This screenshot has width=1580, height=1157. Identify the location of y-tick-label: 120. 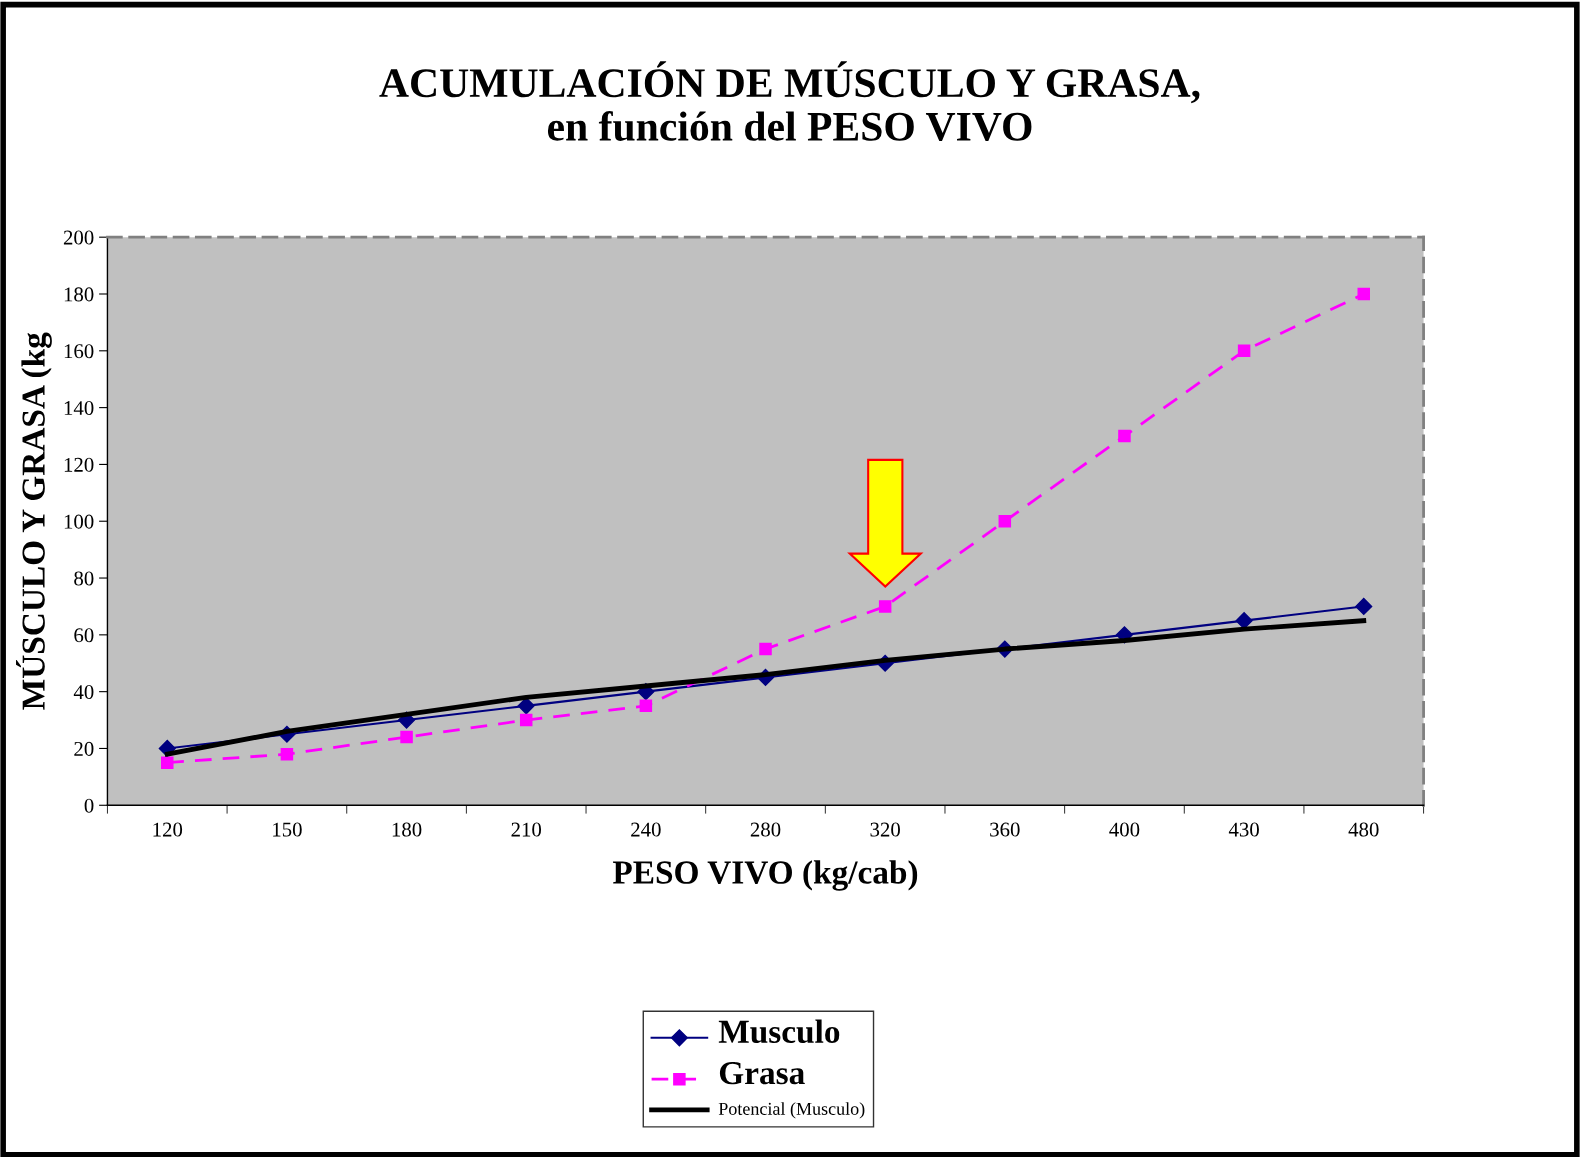
(79, 464).